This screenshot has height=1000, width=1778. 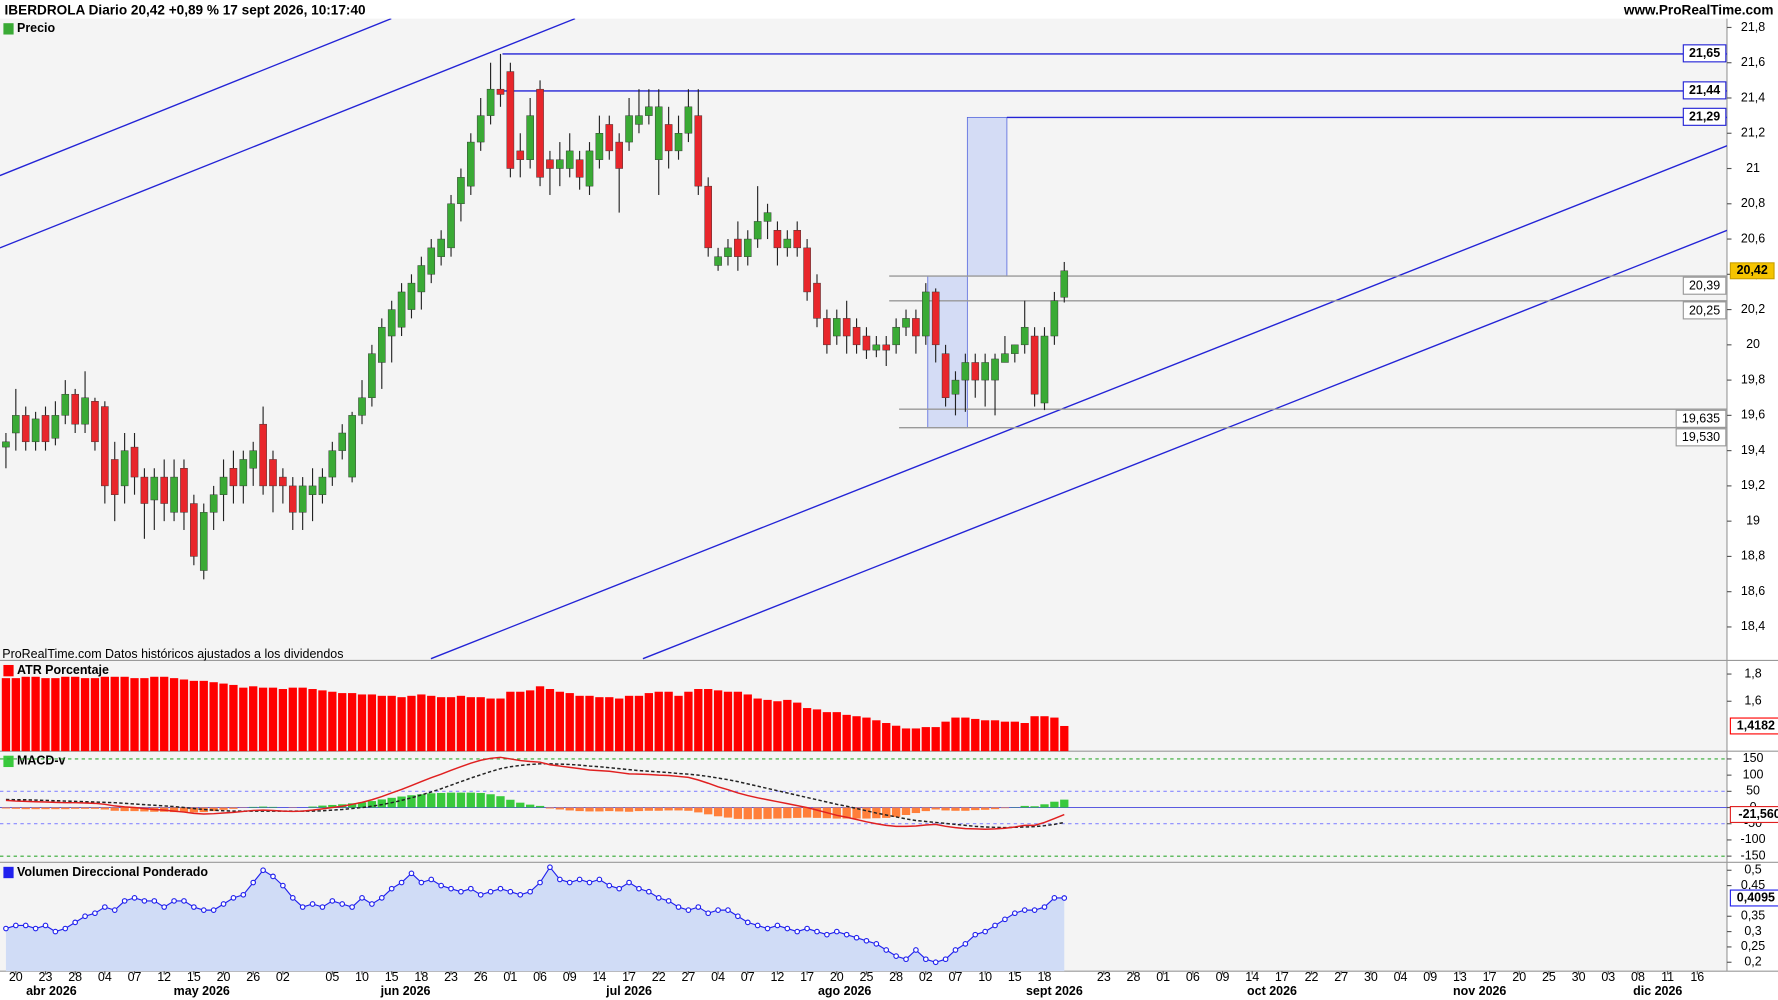 I want to click on x-month-label: may 2026, so click(x=202, y=991).